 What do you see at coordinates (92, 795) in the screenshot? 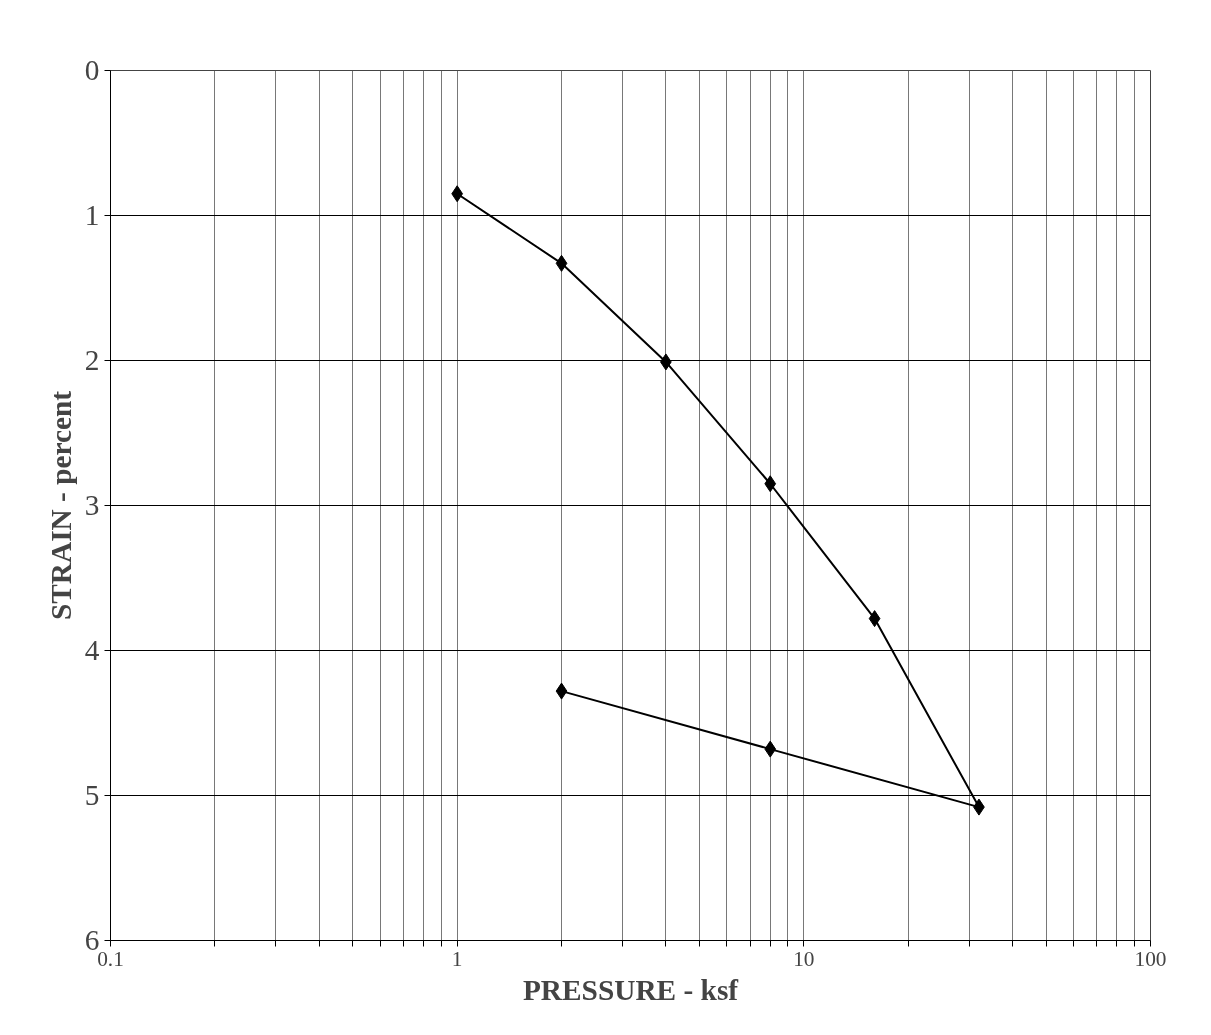
I see `y-tick-label: 5` at bounding box center [92, 795].